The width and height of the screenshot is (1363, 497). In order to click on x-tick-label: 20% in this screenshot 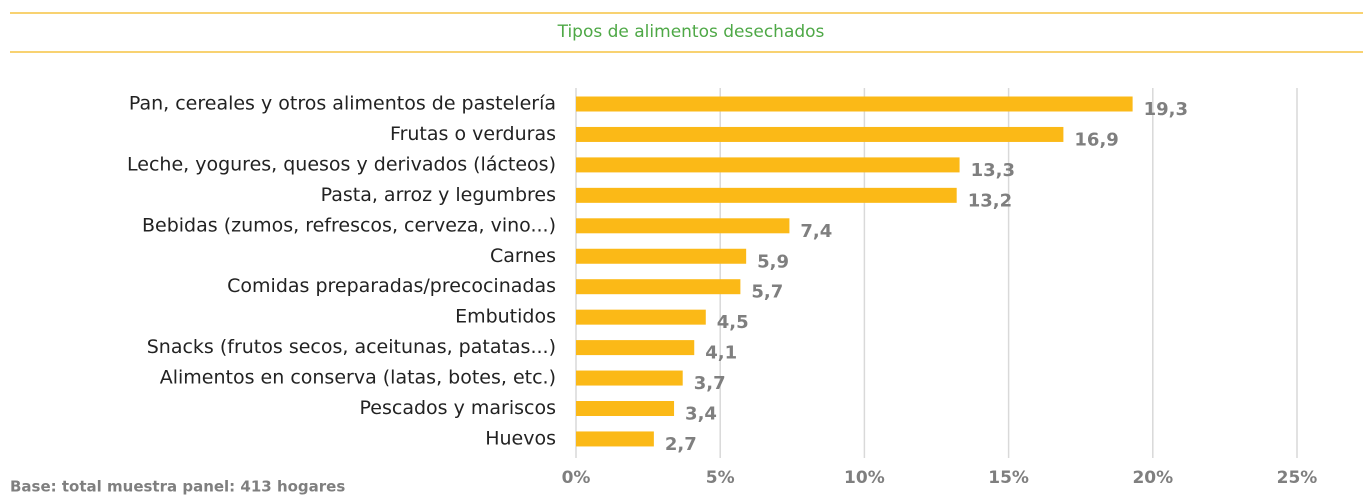, I will do `click(1152, 478)`.